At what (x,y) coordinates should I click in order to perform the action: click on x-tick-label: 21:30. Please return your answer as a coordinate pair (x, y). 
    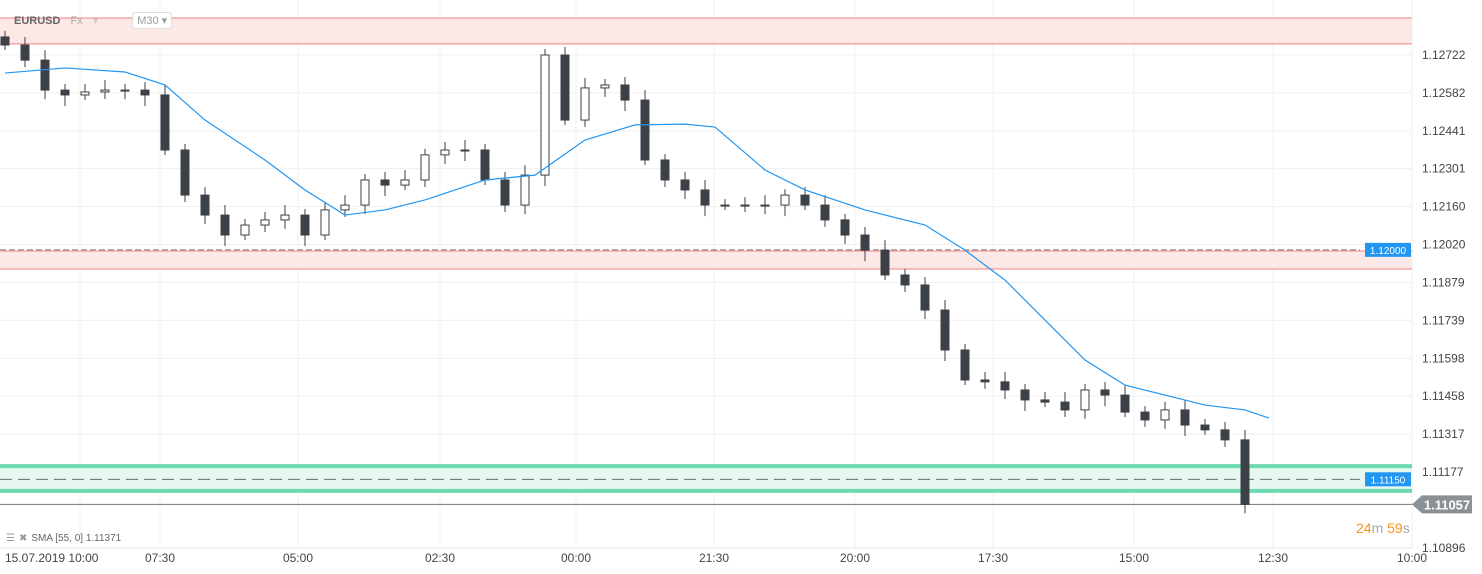
    Looking at the image, I should click on (714, 558).